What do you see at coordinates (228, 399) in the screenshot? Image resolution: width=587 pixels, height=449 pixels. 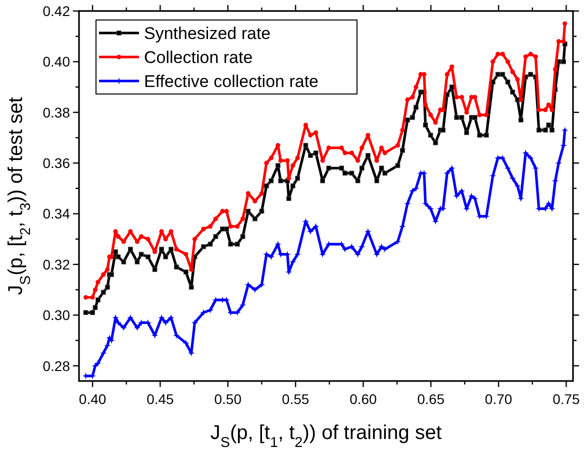 I see `x-tick-label: 0.50` at bounding box center [228, 399].